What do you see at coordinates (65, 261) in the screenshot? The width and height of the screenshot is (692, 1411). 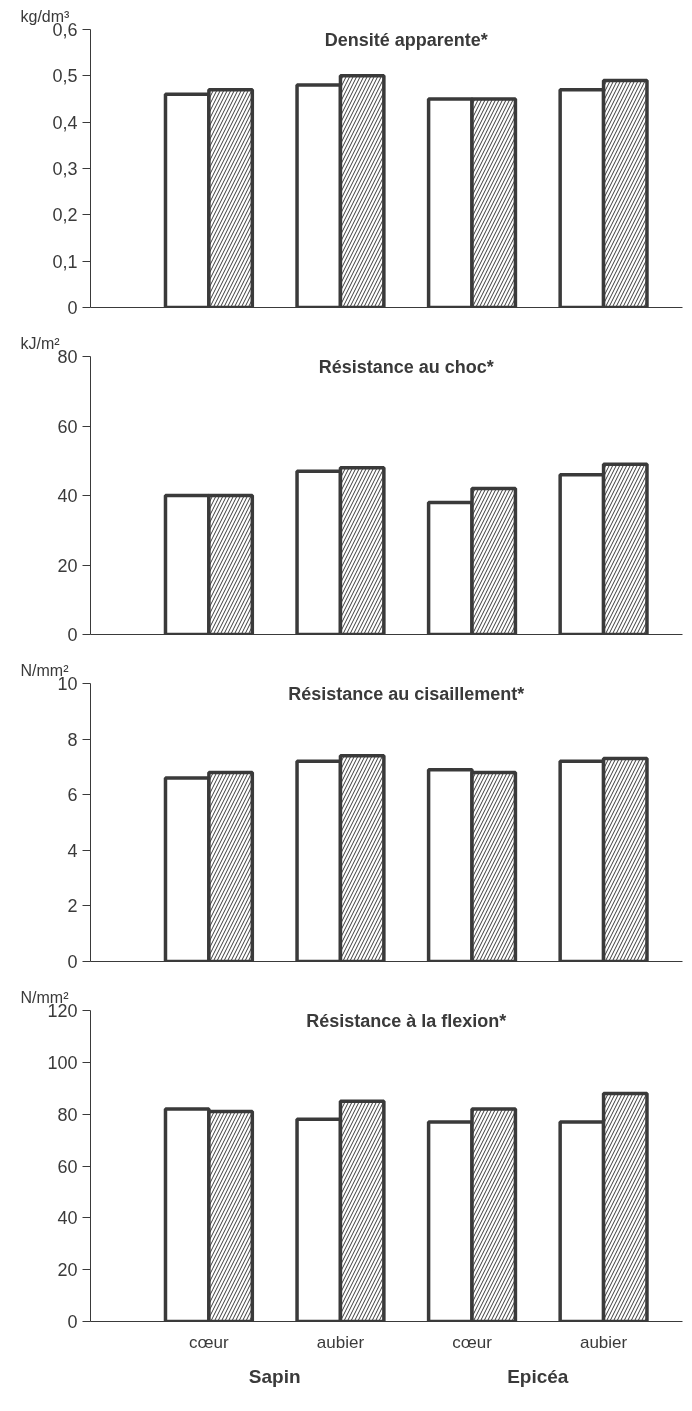 I see `y-tick-label: 0,1` at bounding box center [65, 261].